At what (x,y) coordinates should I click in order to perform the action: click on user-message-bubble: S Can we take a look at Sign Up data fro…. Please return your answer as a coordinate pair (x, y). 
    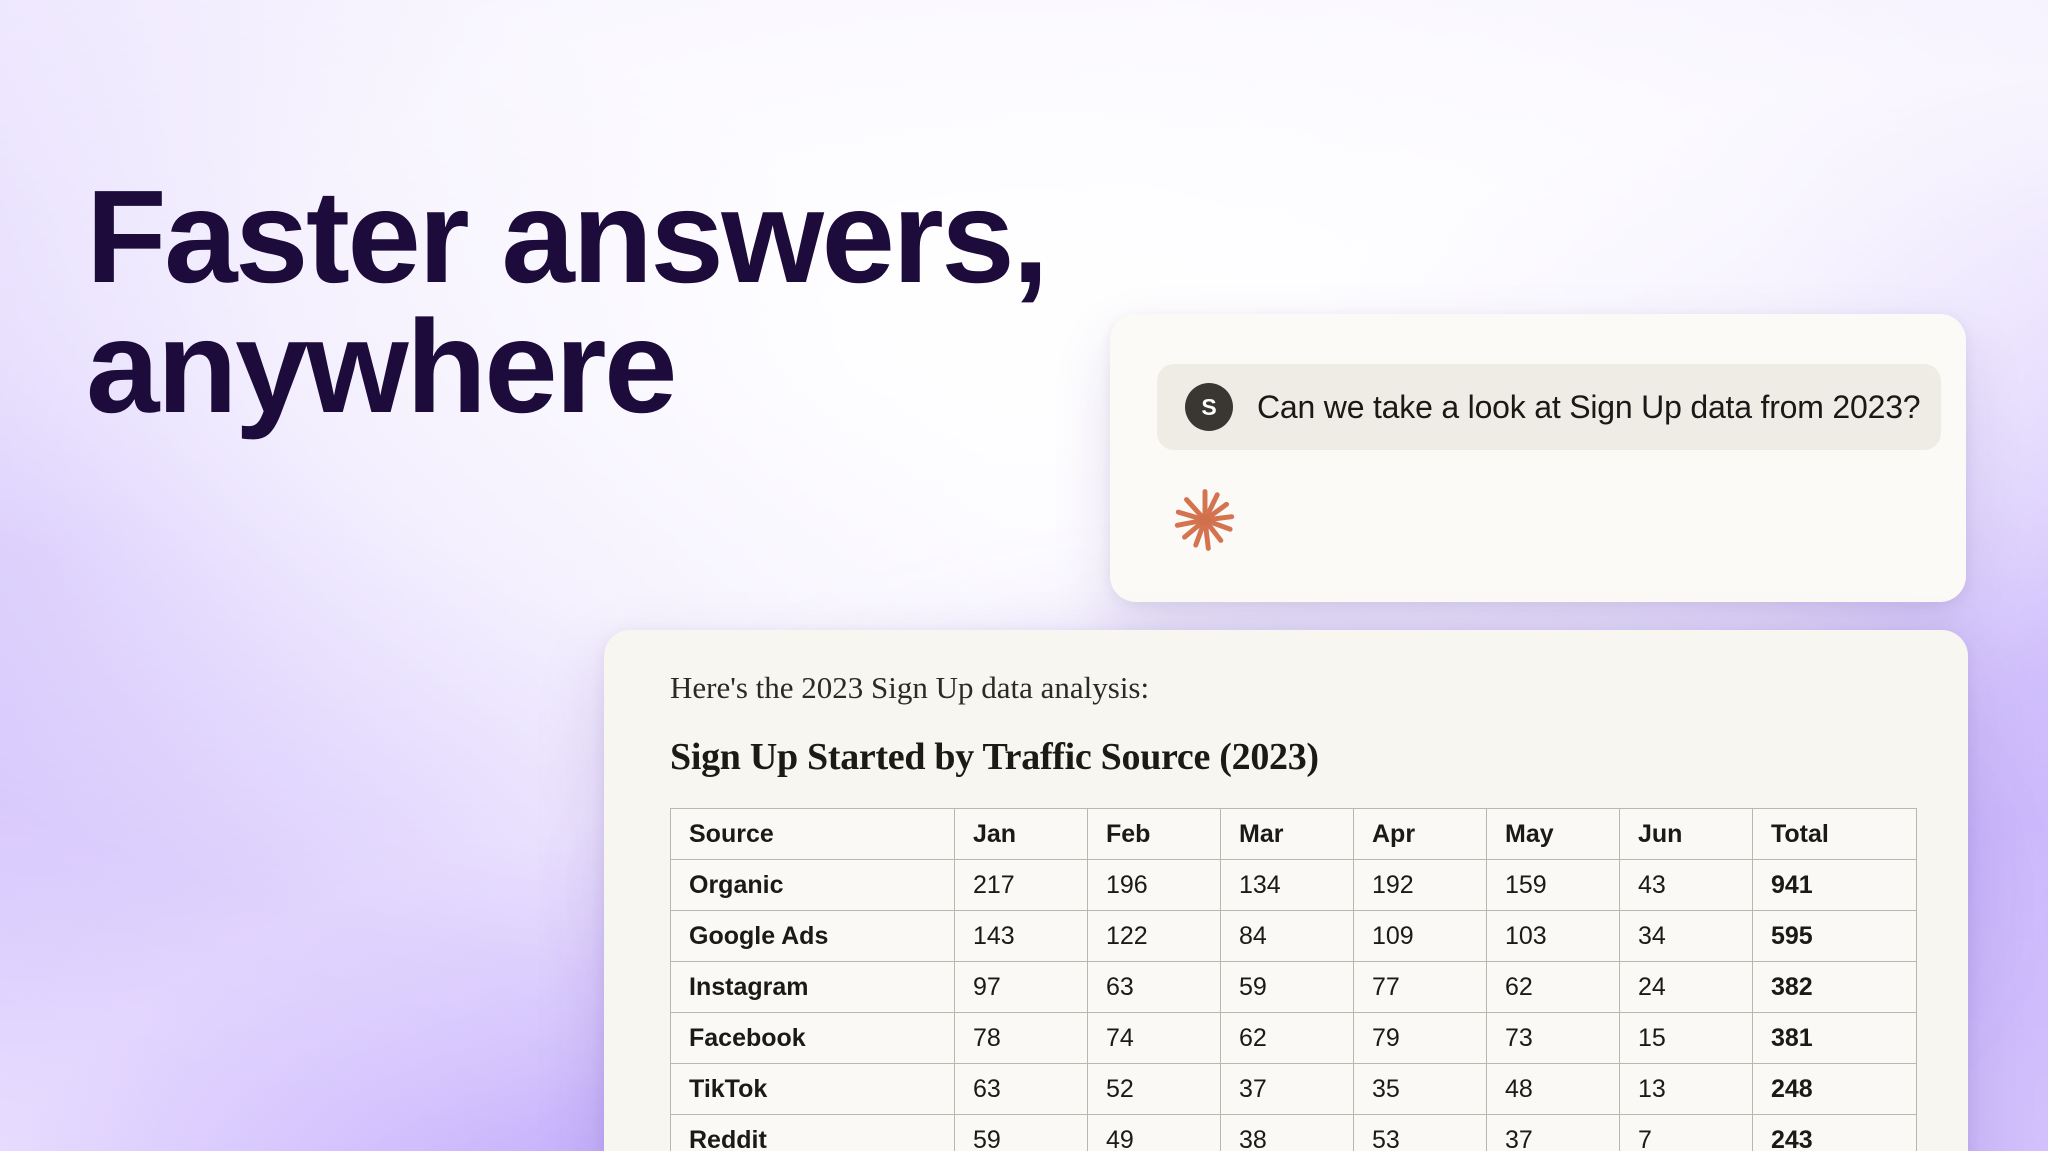
    Looking at the image, I should click on (1549, 407).